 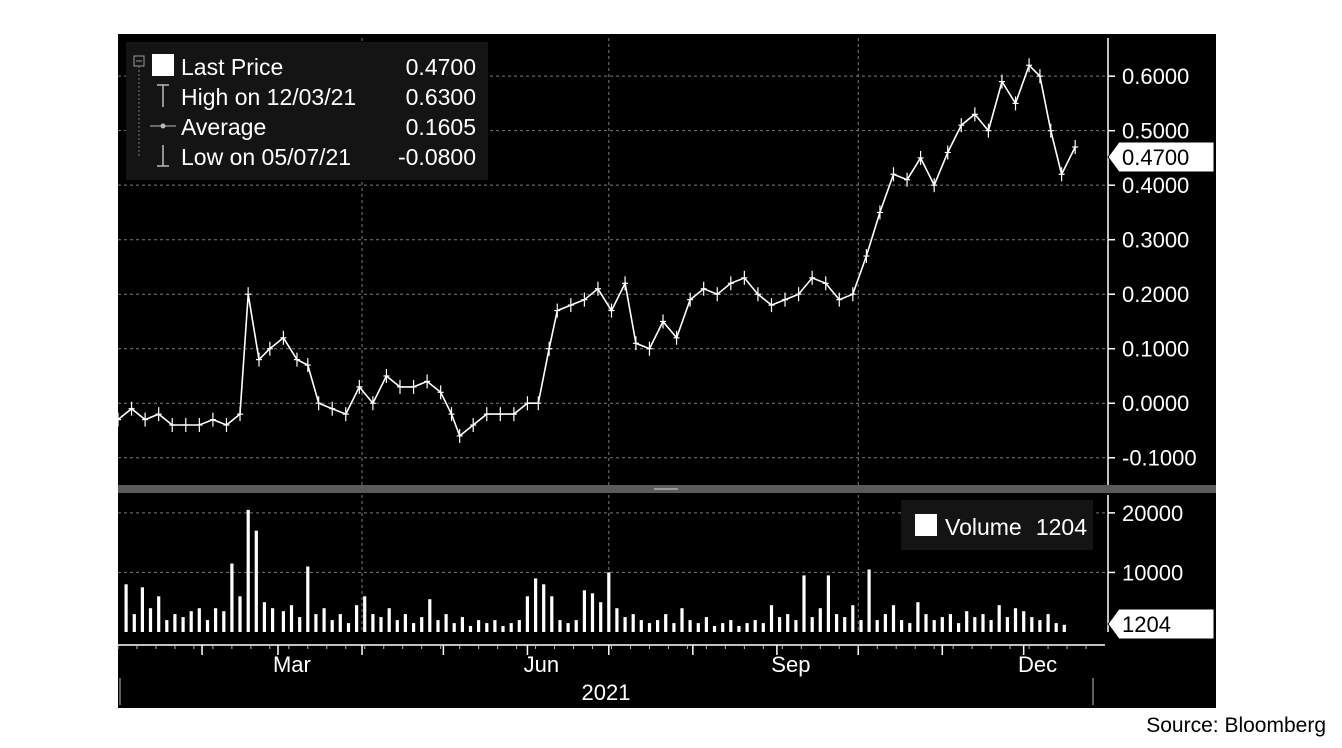 I want to click on price-legend-box, so click(x=307, y=111).